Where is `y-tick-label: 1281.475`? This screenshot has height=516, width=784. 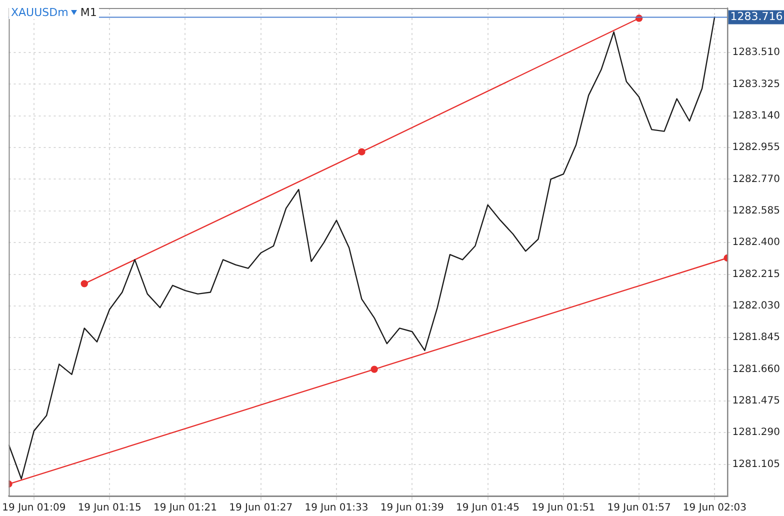
y-tick-label: 1281.475 is located at coordinates (756, 401).